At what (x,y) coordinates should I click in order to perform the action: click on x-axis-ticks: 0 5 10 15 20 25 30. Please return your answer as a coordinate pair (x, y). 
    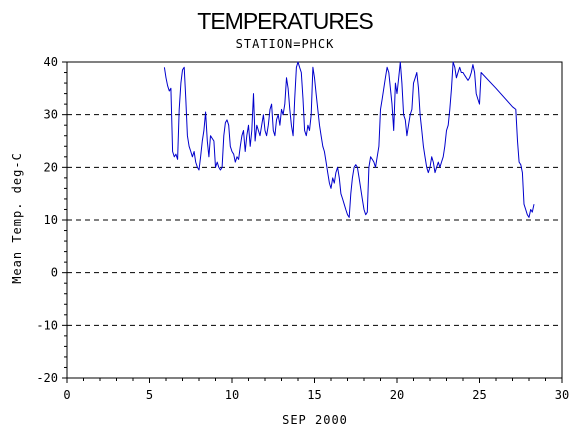
    Looking at the image, I should click on (316, 390).